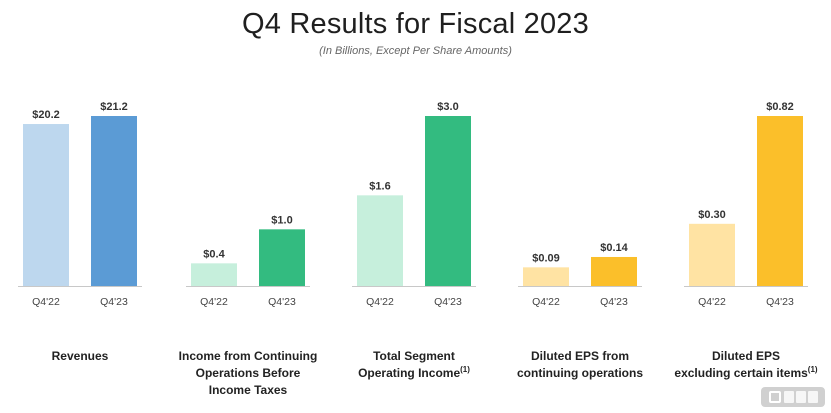 The image size is (831, 413). Describe the element at coordinates (614, 248) in the screenshot. I see `data-label: $0.14` at that location.